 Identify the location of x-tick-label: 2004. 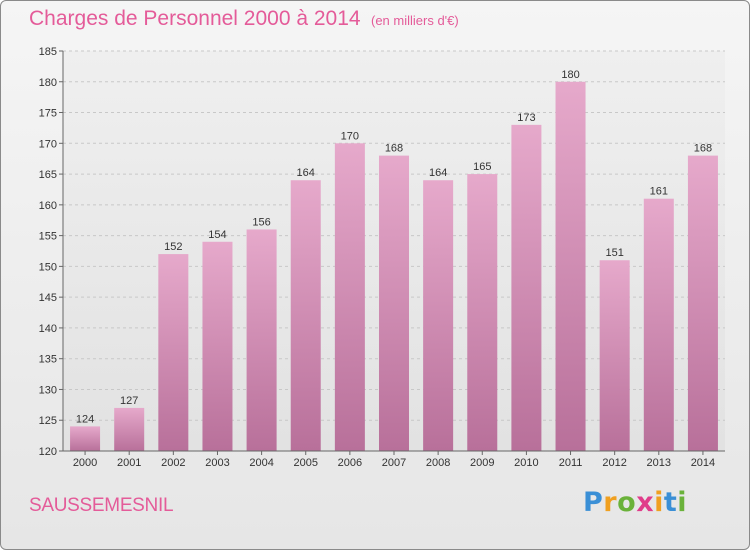
(261, 463).